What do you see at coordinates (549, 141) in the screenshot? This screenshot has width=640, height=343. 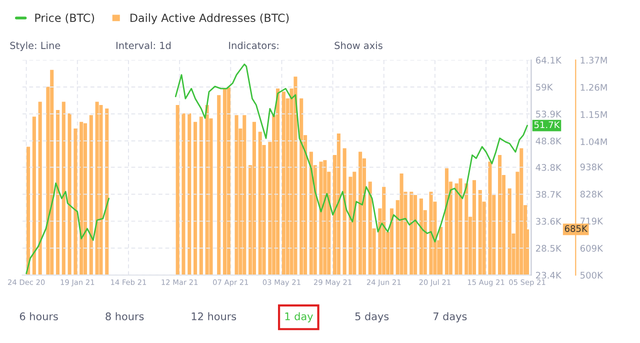 I see `y-tick-label: 48.8K` at bounding box center [549, 141].